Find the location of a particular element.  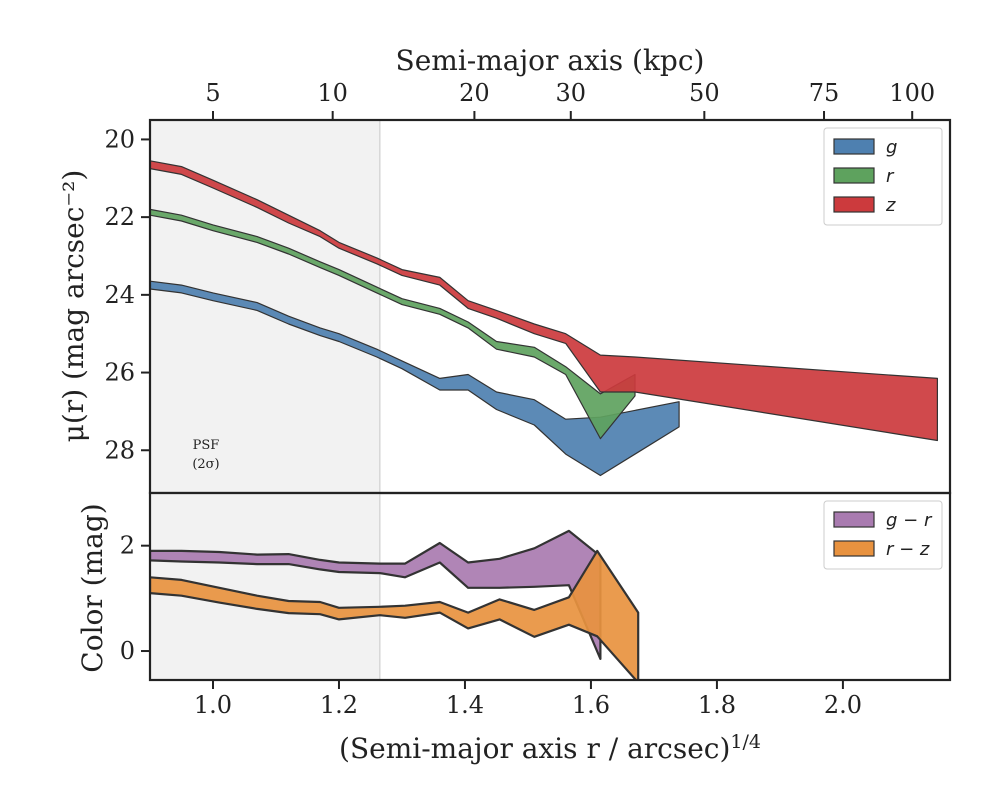

color-y-tick-label-1: 2 is located at coordinates (127, 546).